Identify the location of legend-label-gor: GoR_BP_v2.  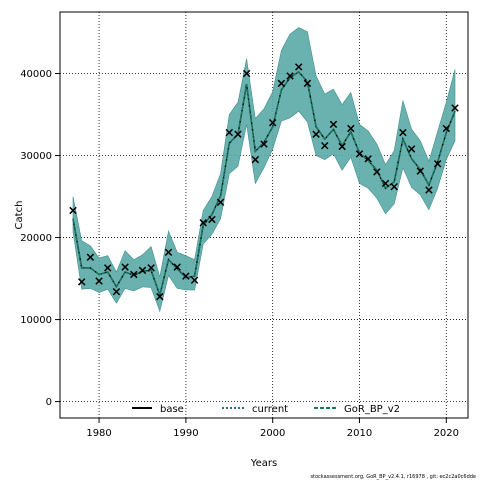
(372, 409).